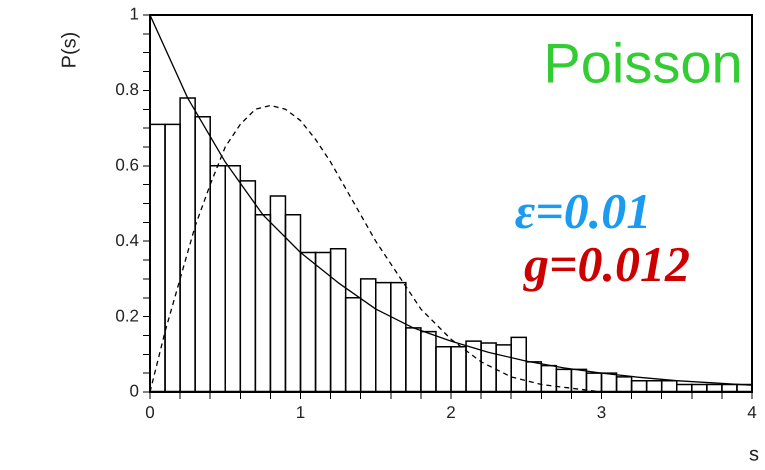 The width and height of the screenshot is (765, 470). What do you see at coordinates (643, 62) in the screenshot?
I see `annotation: Poisson` at bounding box center [643, 62].